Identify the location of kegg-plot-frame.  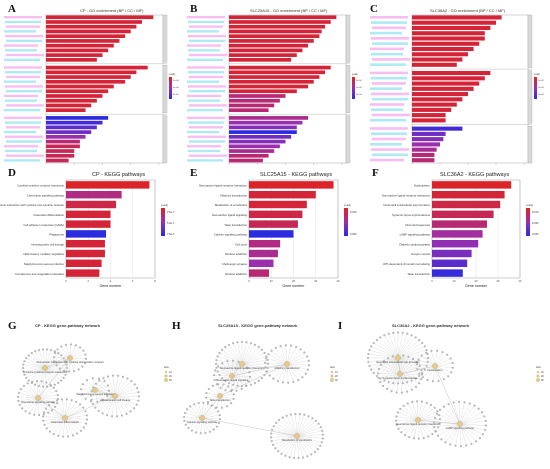
(110, 229).